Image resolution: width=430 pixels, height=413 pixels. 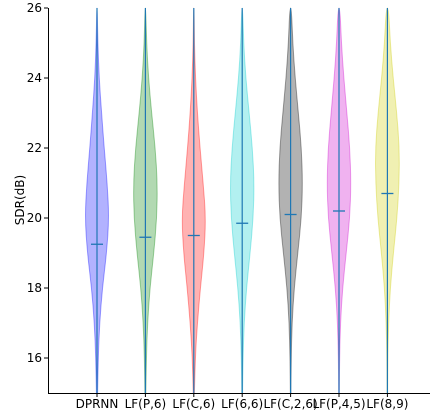 I want to click on y-ticks: 16 18 20 22 24 26, so click(x=37, y=183).